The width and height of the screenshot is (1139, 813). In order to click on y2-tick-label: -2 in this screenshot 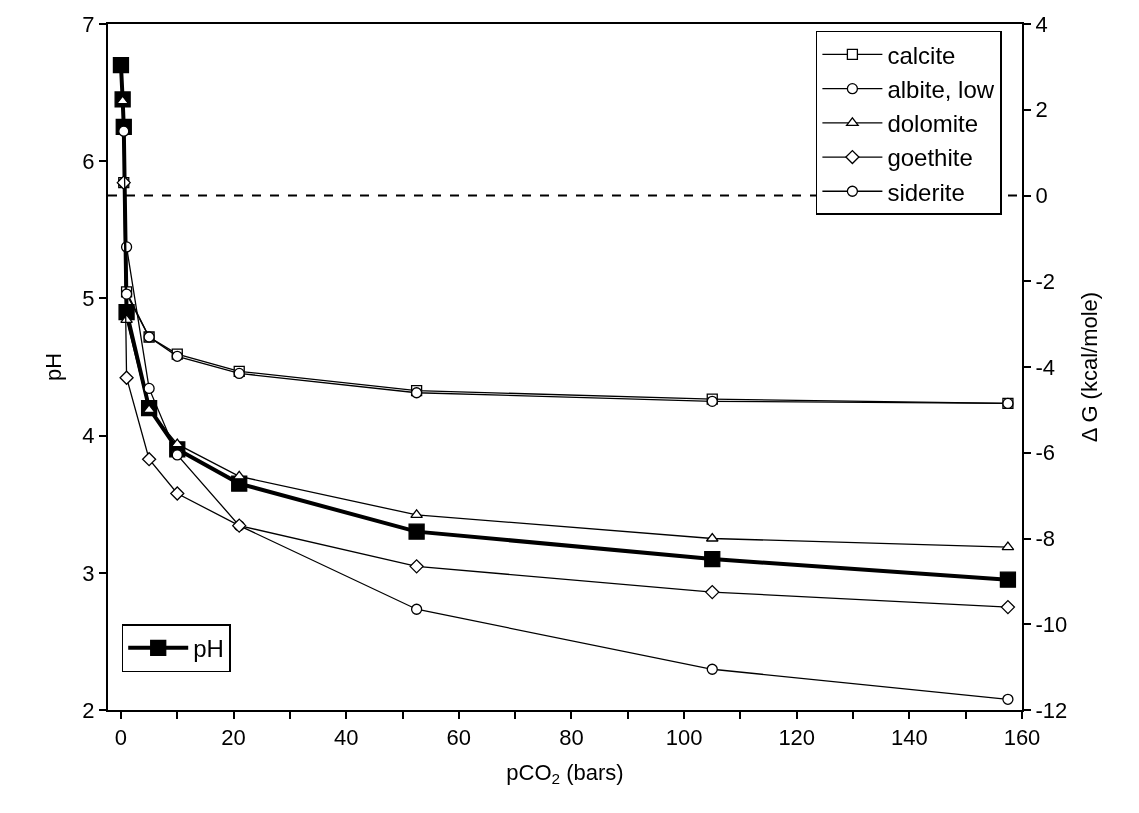, I will do `click(1045, 281)`.